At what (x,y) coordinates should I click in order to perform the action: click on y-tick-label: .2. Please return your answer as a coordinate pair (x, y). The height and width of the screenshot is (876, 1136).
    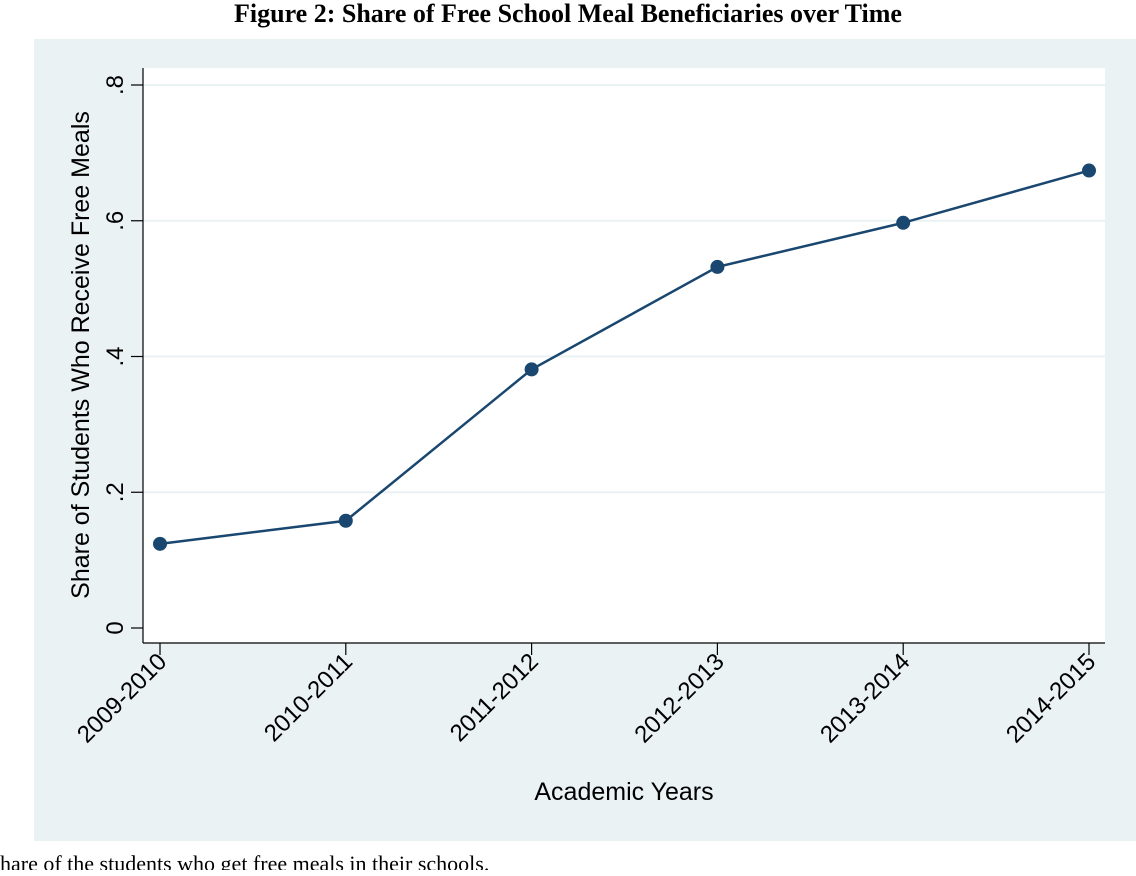
    Looking at the image, I should click on (115, 492).